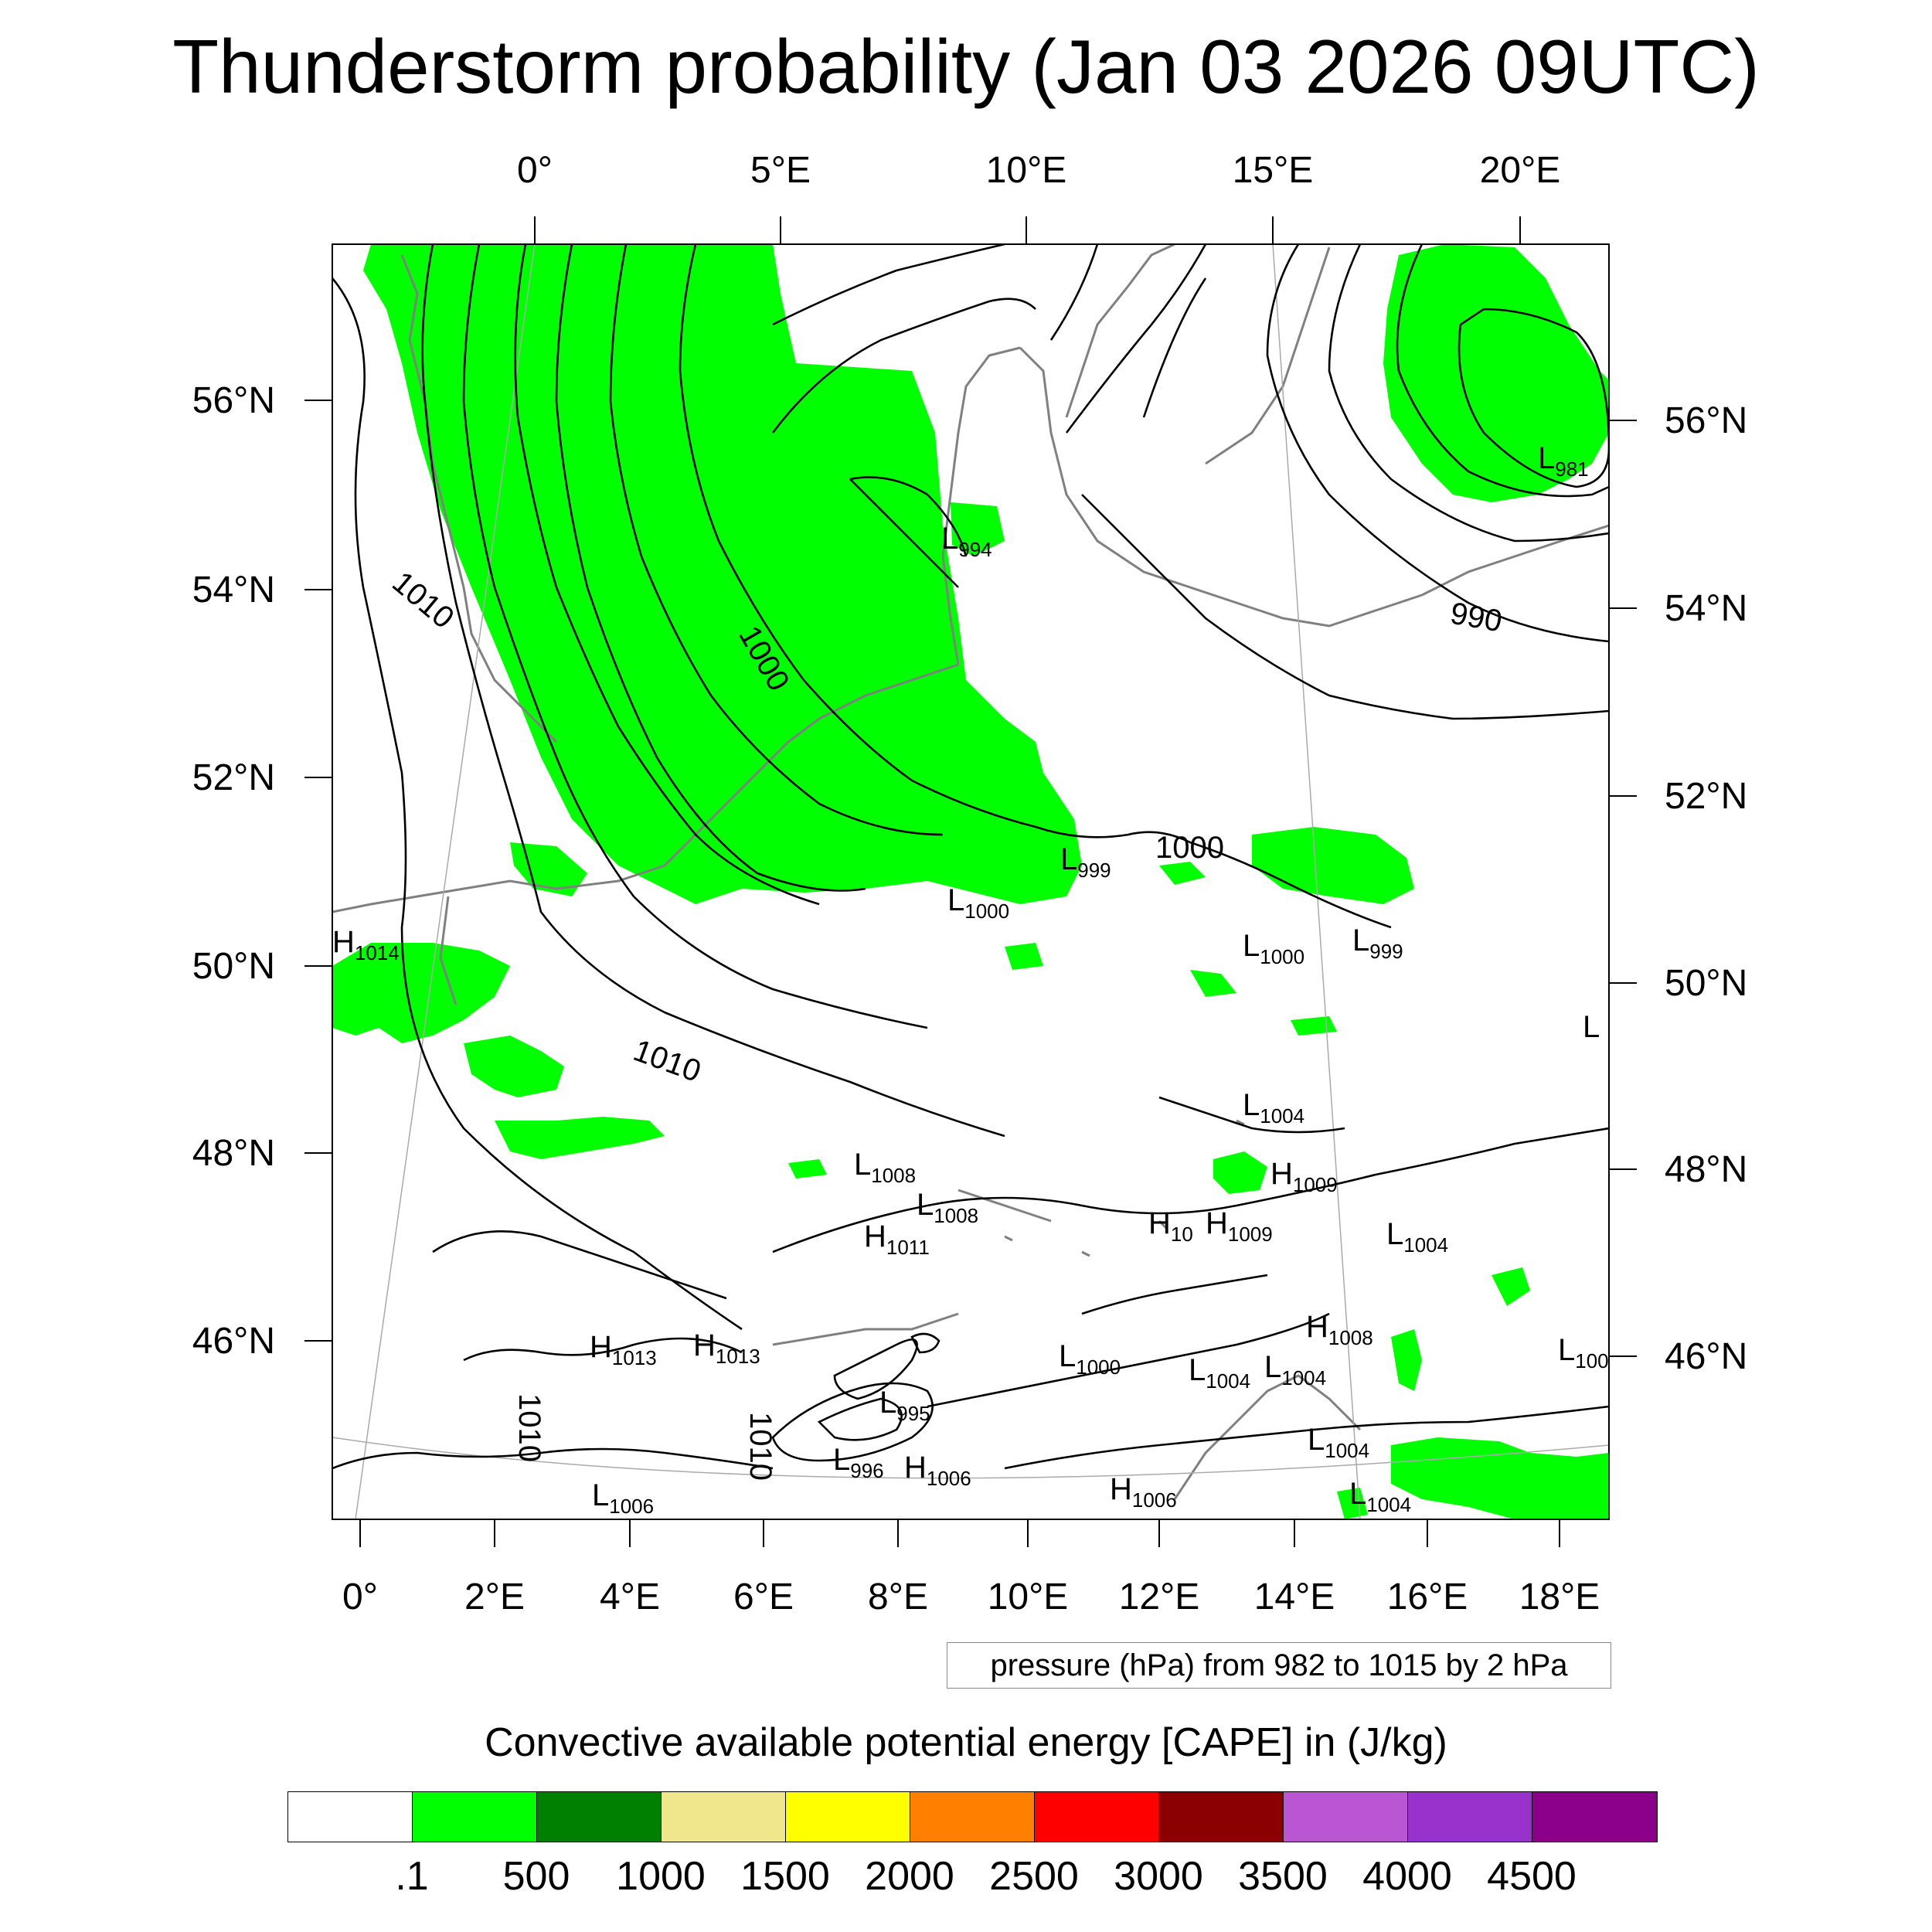 The height and width of the screenshot is (1932, 1932). What do you see at coordinates (1563, 461) in the screenshot?
I see `pressure-center-label: L981` at bounding box center [1563, 461].